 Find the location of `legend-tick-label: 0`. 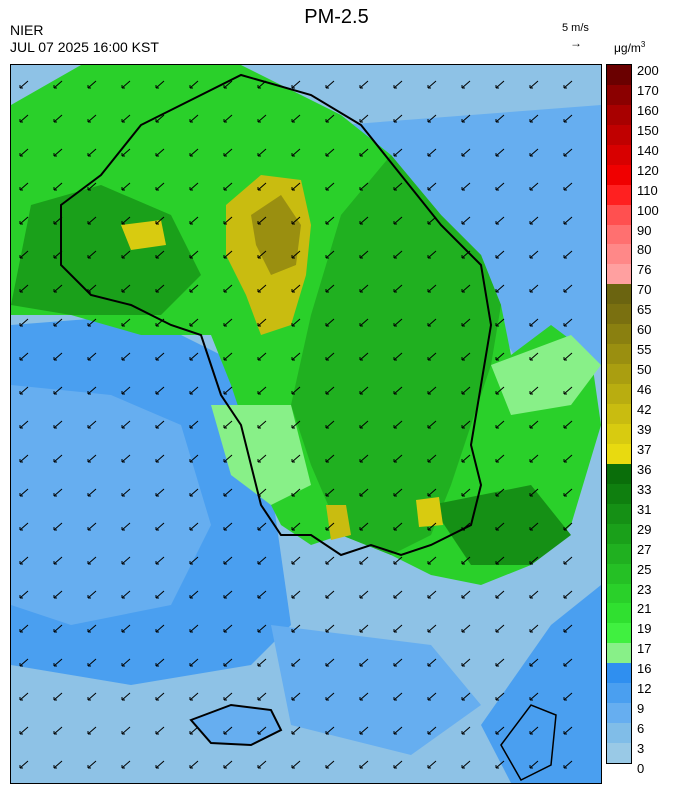

legend-tick-label: 0 is located at coordinates (641, 768).